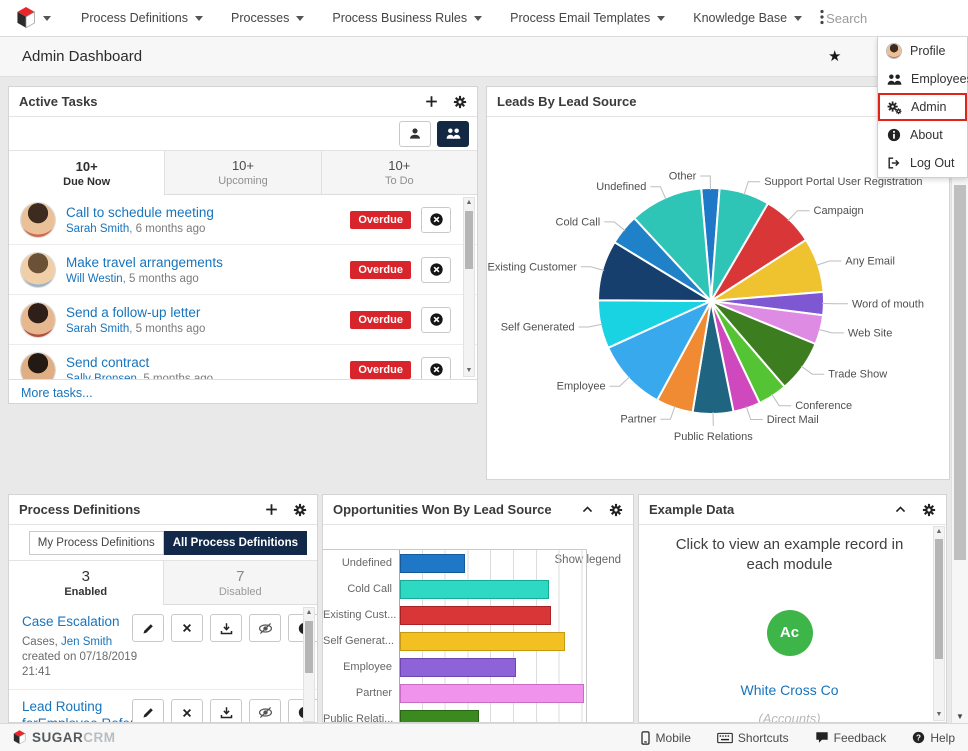  I want to click on nav-menu-label: Processes, so click(260, 18).